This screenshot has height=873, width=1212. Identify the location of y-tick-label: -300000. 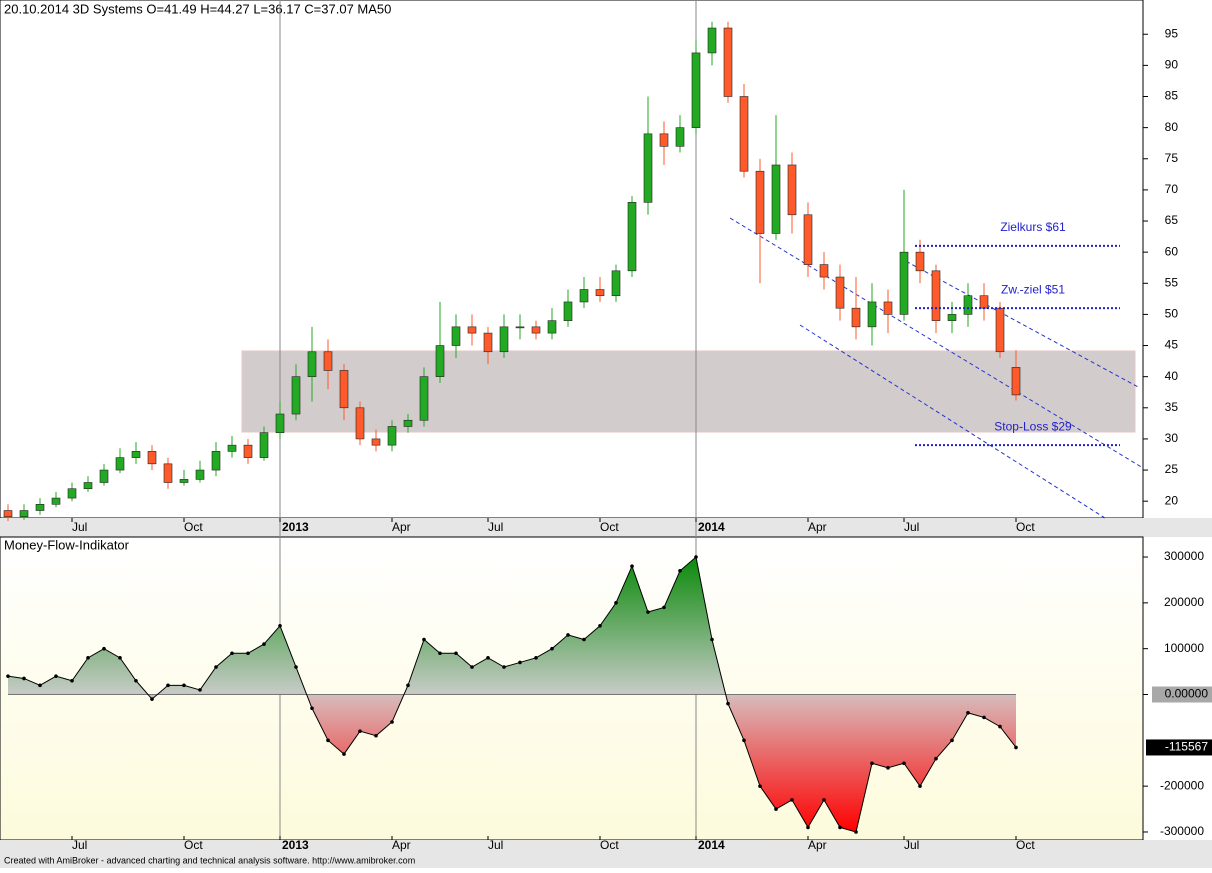
(1182, 831).